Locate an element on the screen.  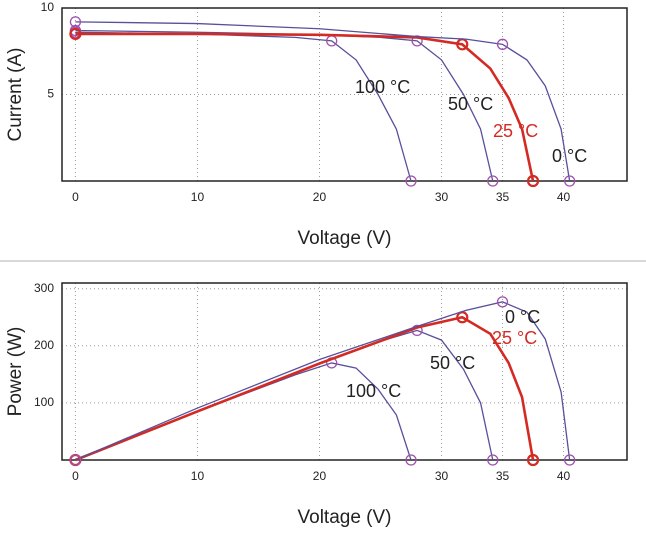
y-tick-label: 10 is located at coordinates (48, 7).